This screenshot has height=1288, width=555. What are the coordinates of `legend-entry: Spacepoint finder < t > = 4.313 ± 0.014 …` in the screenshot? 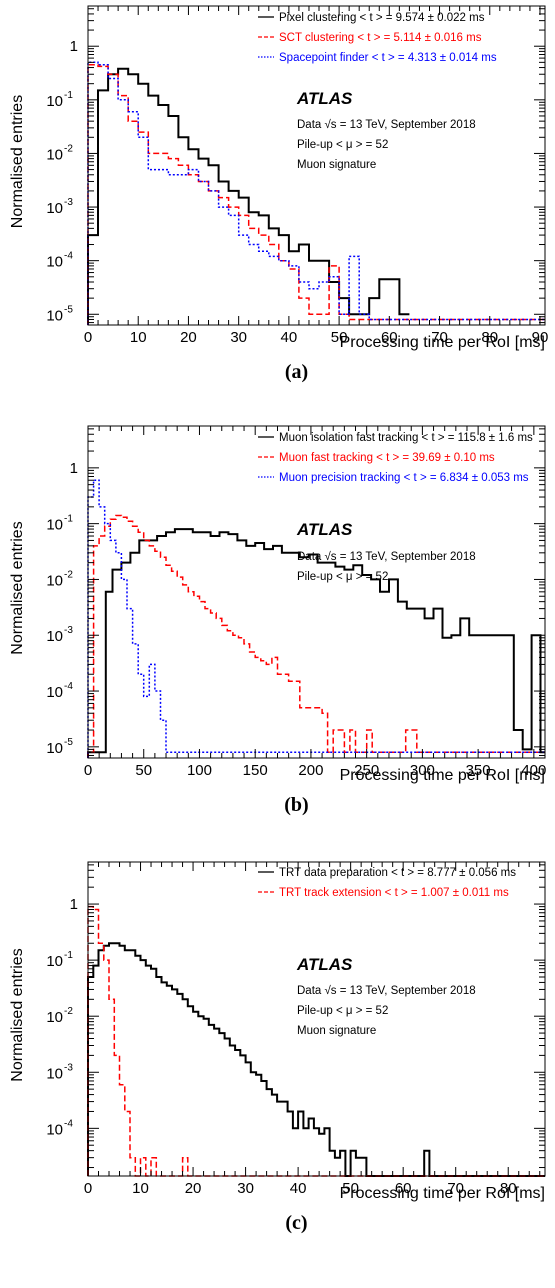 It's located at (388, 58).